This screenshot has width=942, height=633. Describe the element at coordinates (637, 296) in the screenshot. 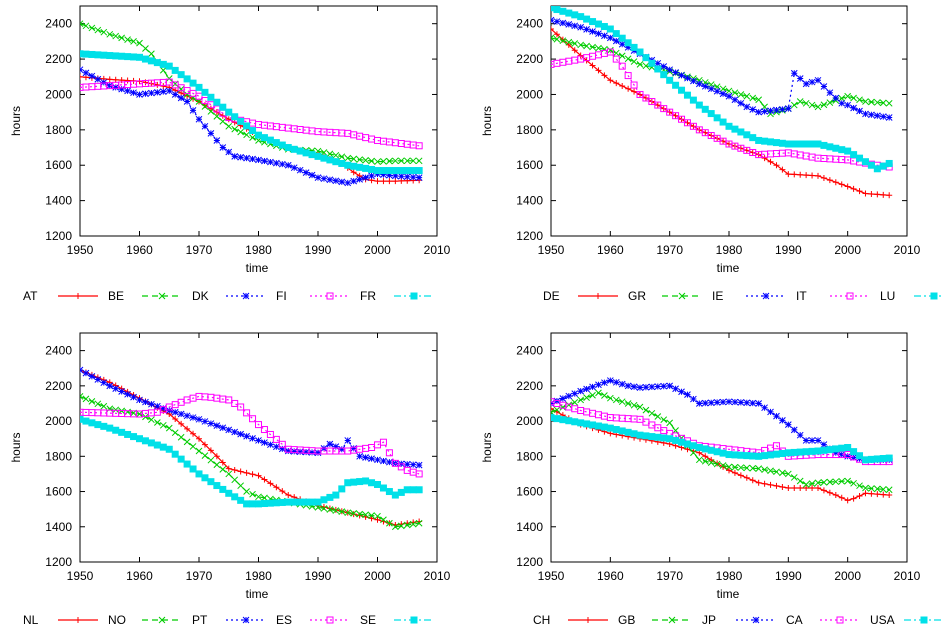

I see `legend-label: GR` at that location.